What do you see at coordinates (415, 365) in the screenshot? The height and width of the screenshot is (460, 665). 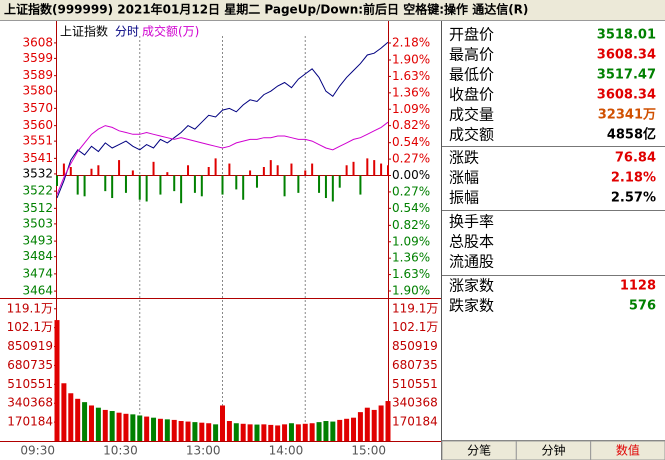 I see `volume-tick-label: 680735` at bounding box center [415, 365].